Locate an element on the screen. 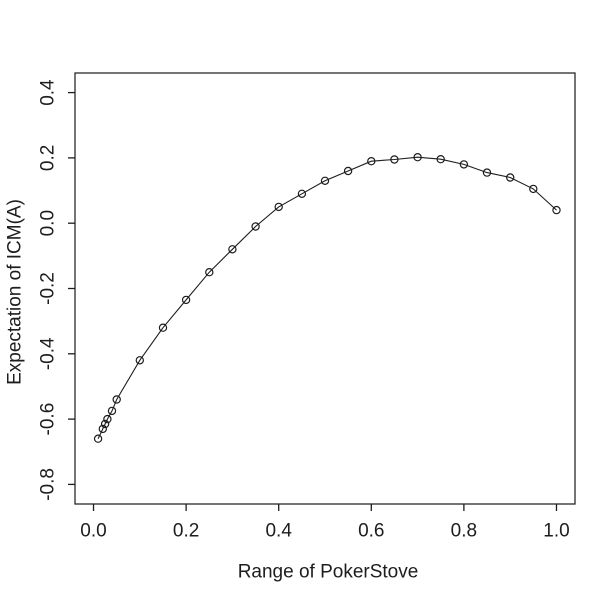 This screenshot has height=600, width=614. x-tick-label: 0.8 is located at coordinates (464, 531).